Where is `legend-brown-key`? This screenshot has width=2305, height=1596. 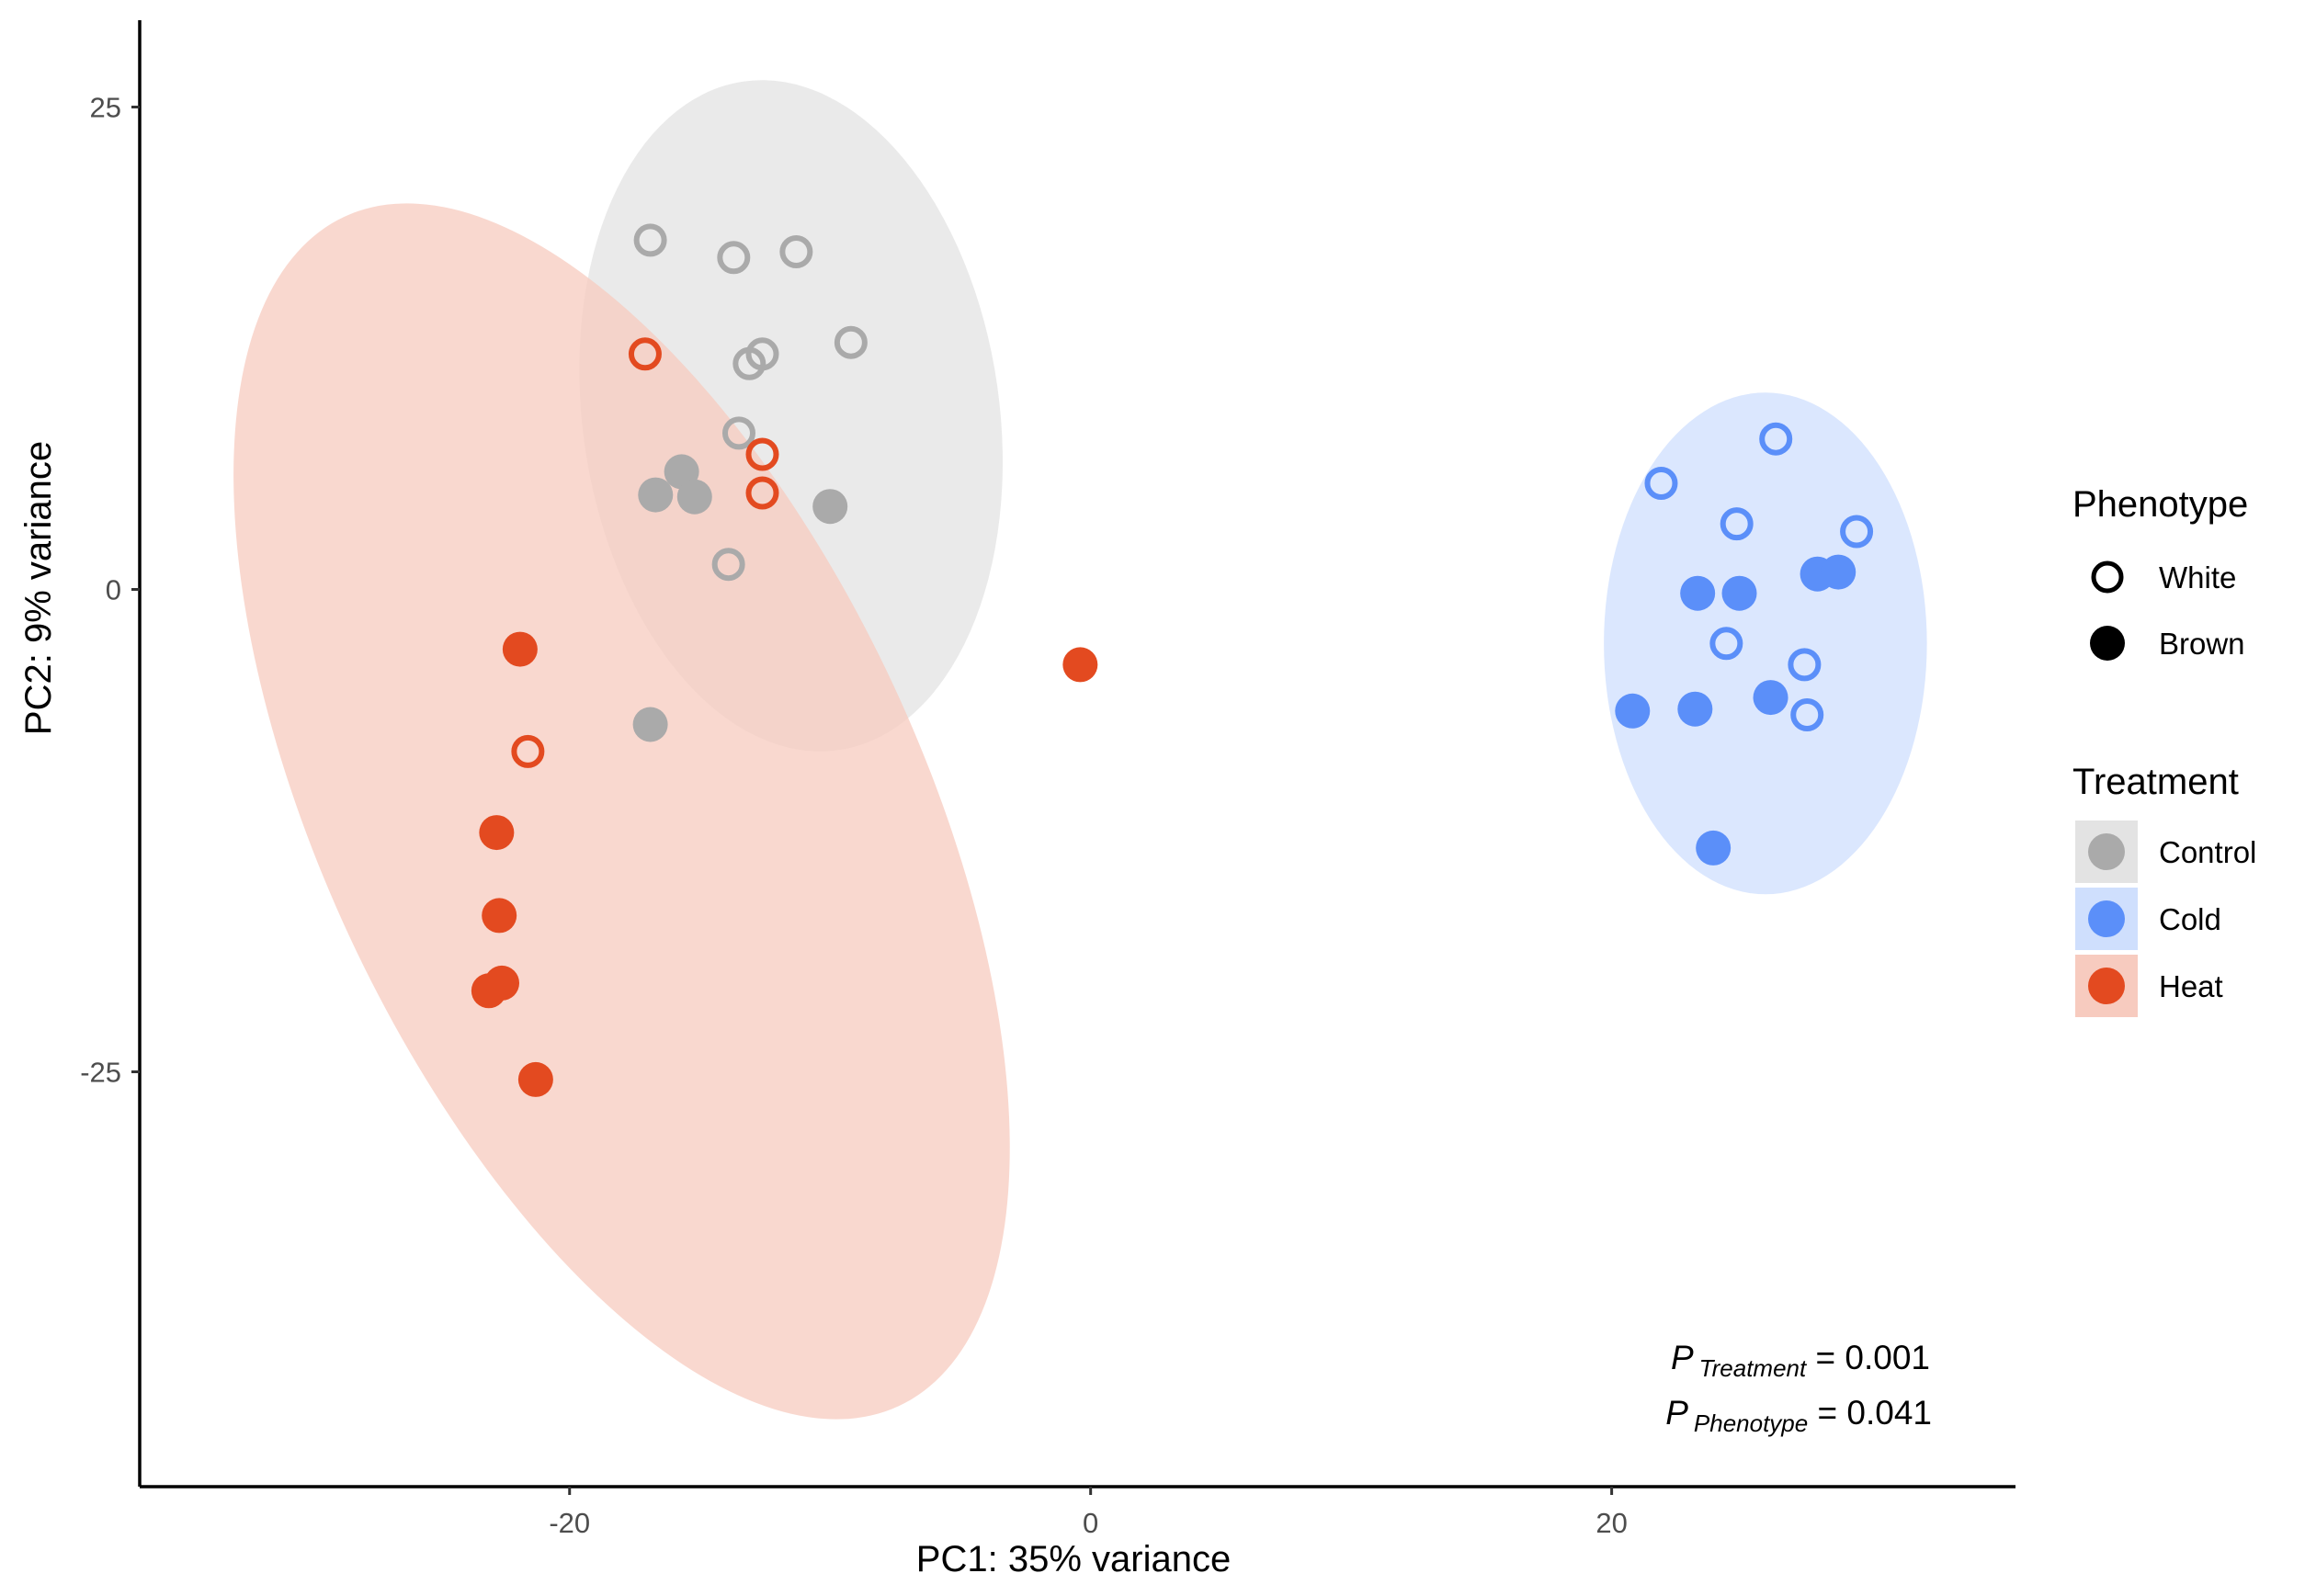
legend-brown-key is located at coordinates (2108, 643).